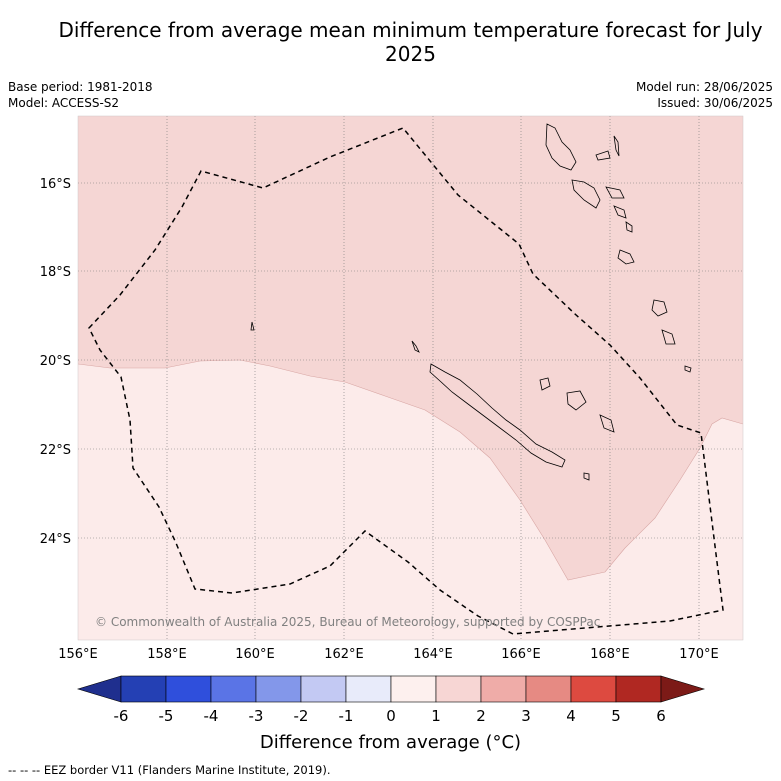 Image resolution: width=781 pixels, height=781 pixels. Describe the element at coordinates (255, 654) in the screenshot. I see `x-tick-label: 160°E` at that location.